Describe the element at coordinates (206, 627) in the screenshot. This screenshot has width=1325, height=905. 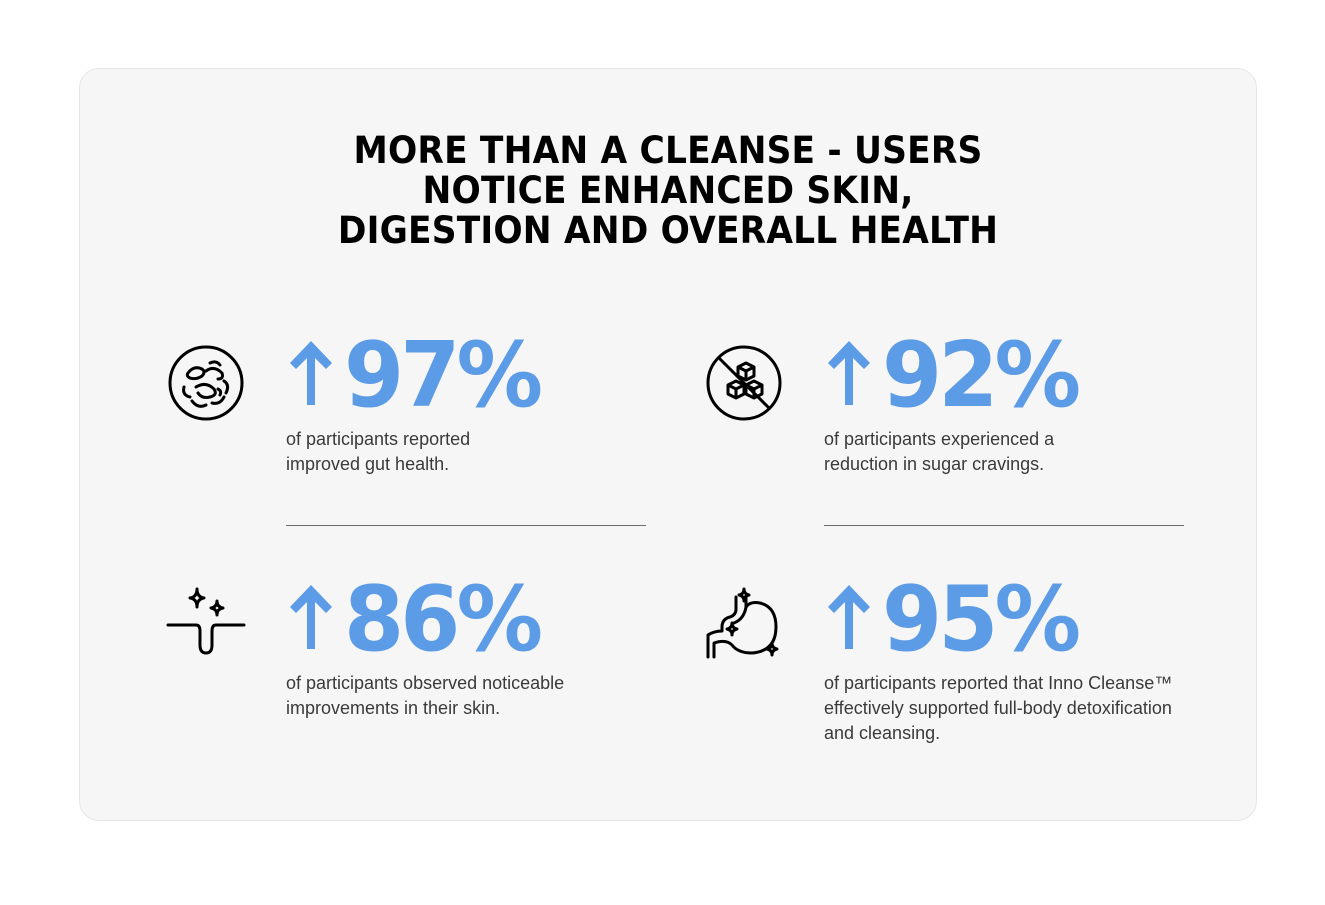
I see `skin-sparkle-icon` at that location.